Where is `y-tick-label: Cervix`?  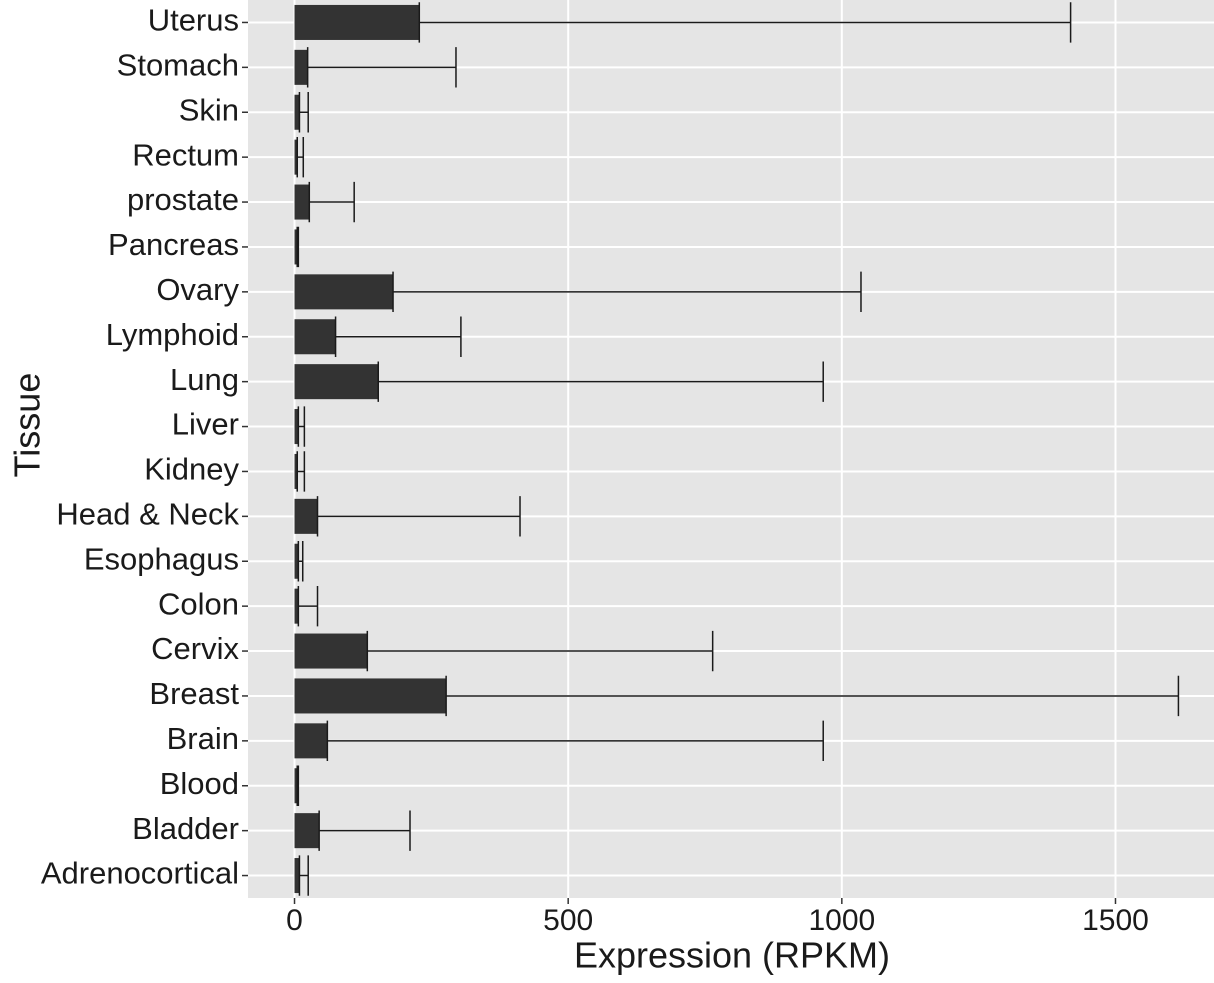 y-tick-label: Cervix is located at coordinates (195, 648).